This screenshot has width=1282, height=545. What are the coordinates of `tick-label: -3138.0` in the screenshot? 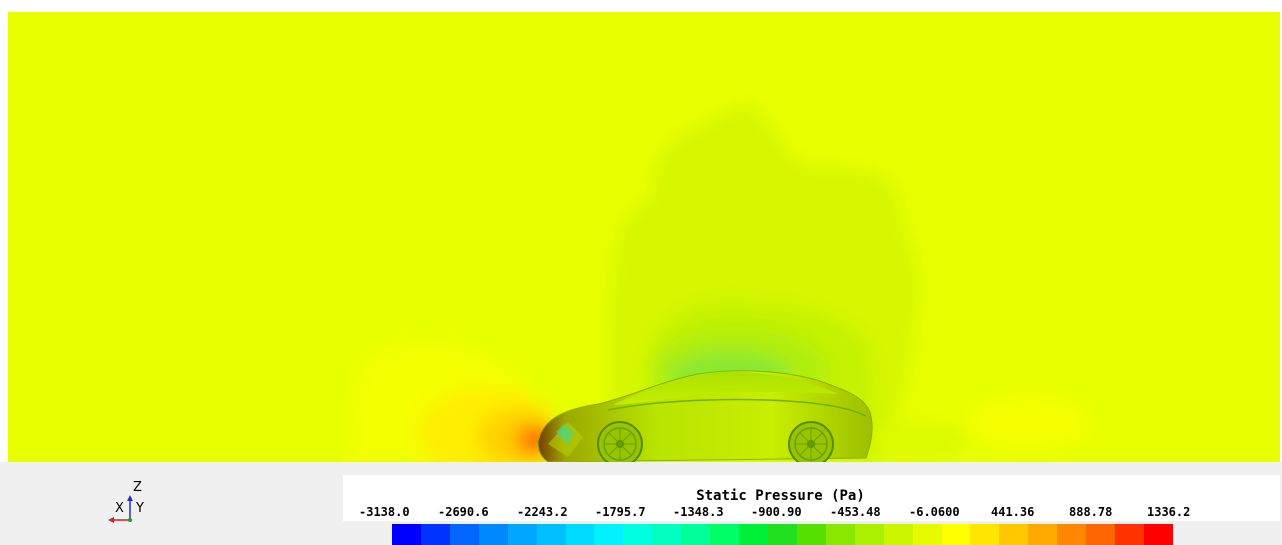 It's located at (384, 512).